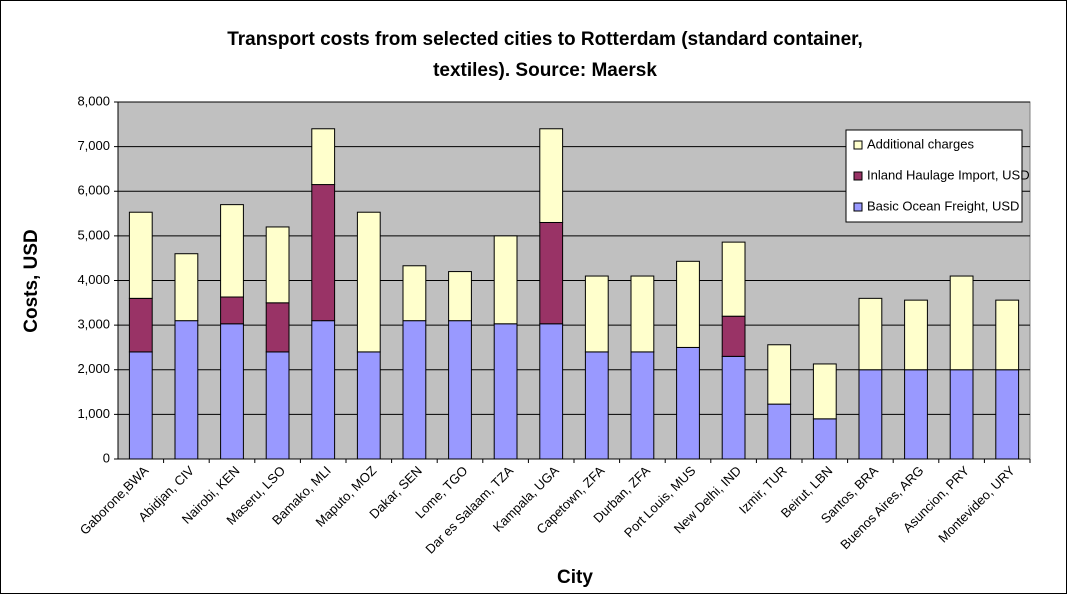 The image size is (1068, 595). I want to click on chart-title: textiles). Source: Maersk, so click(545, 70).